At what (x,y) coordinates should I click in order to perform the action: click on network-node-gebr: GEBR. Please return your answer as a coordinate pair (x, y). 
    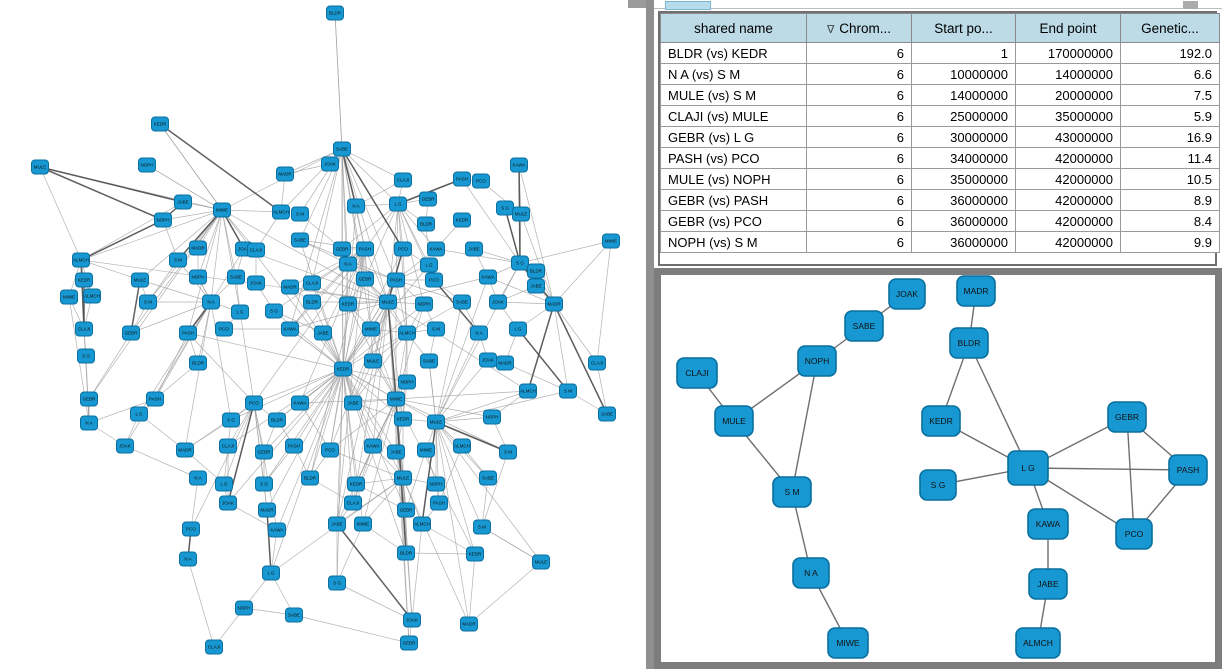
    Looking at the image, I should click on (1127, 417).